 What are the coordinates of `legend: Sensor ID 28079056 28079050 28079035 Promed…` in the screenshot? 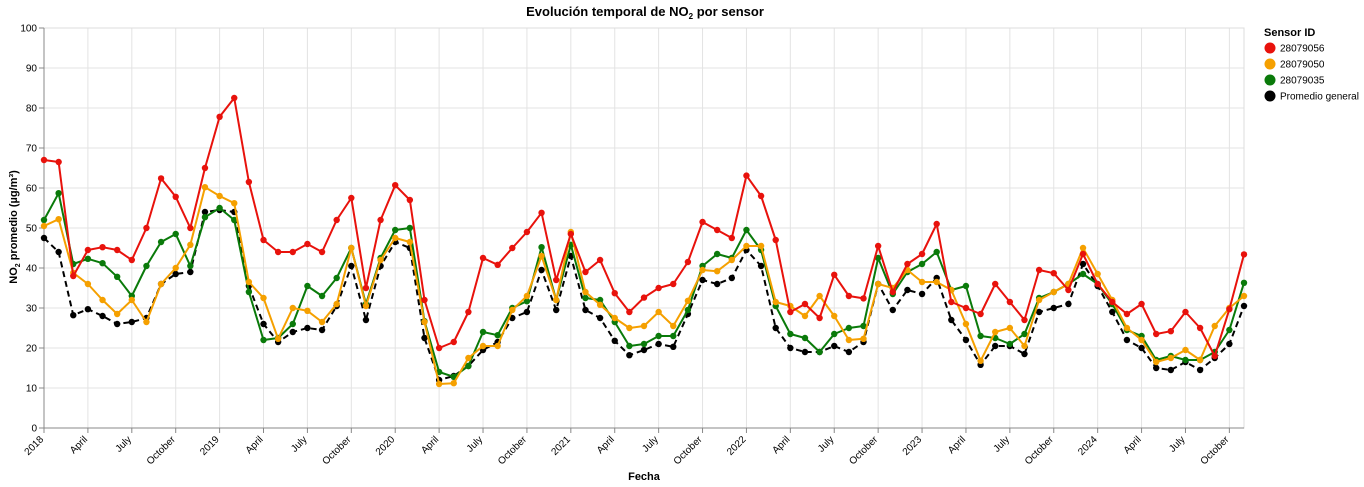 It's located at (1311, 65).